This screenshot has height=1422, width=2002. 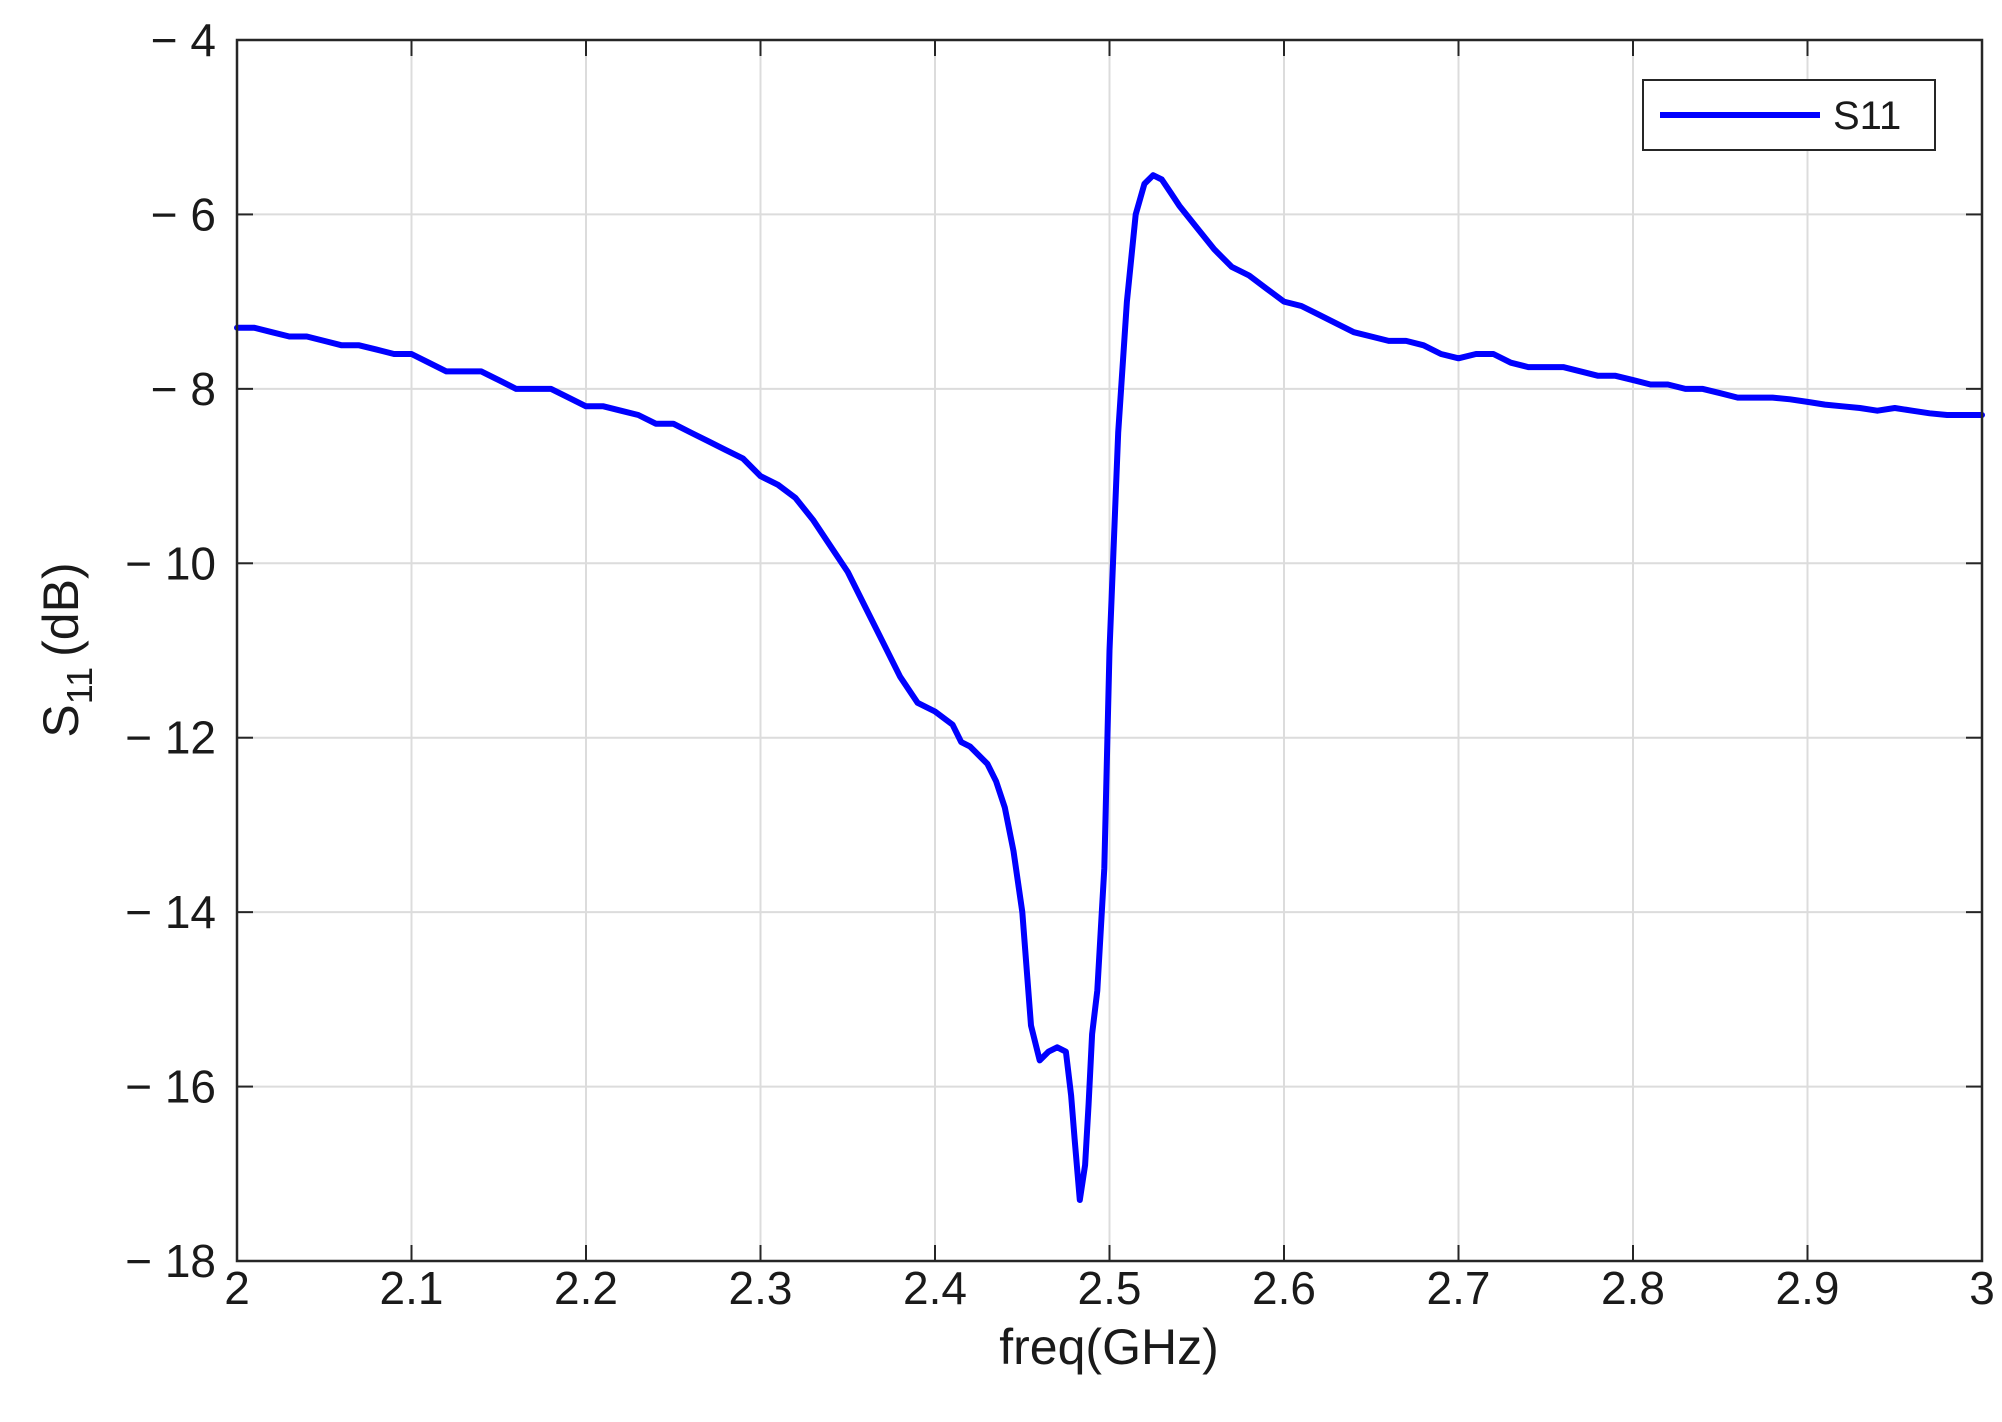 I want to click on y-tick-label: − 12, so click(x=170, y=738).